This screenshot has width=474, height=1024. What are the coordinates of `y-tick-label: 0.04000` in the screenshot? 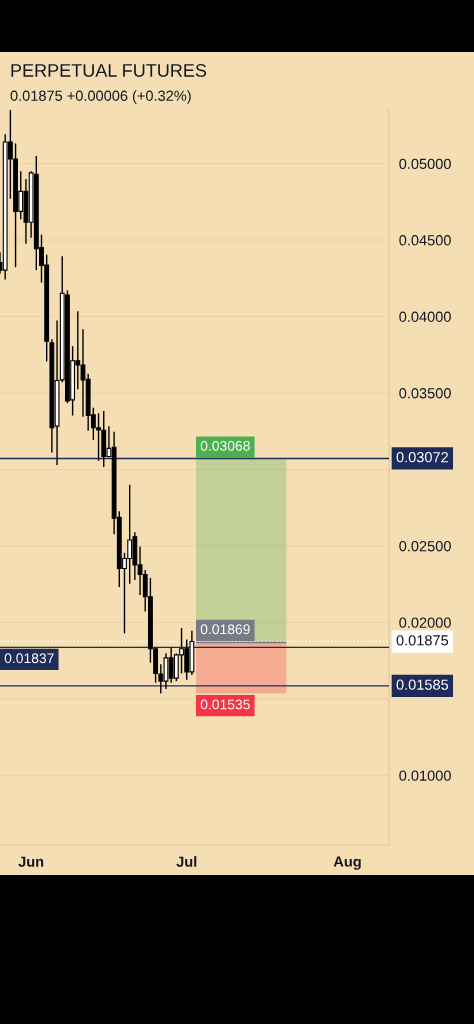 It's located at (425, 316).